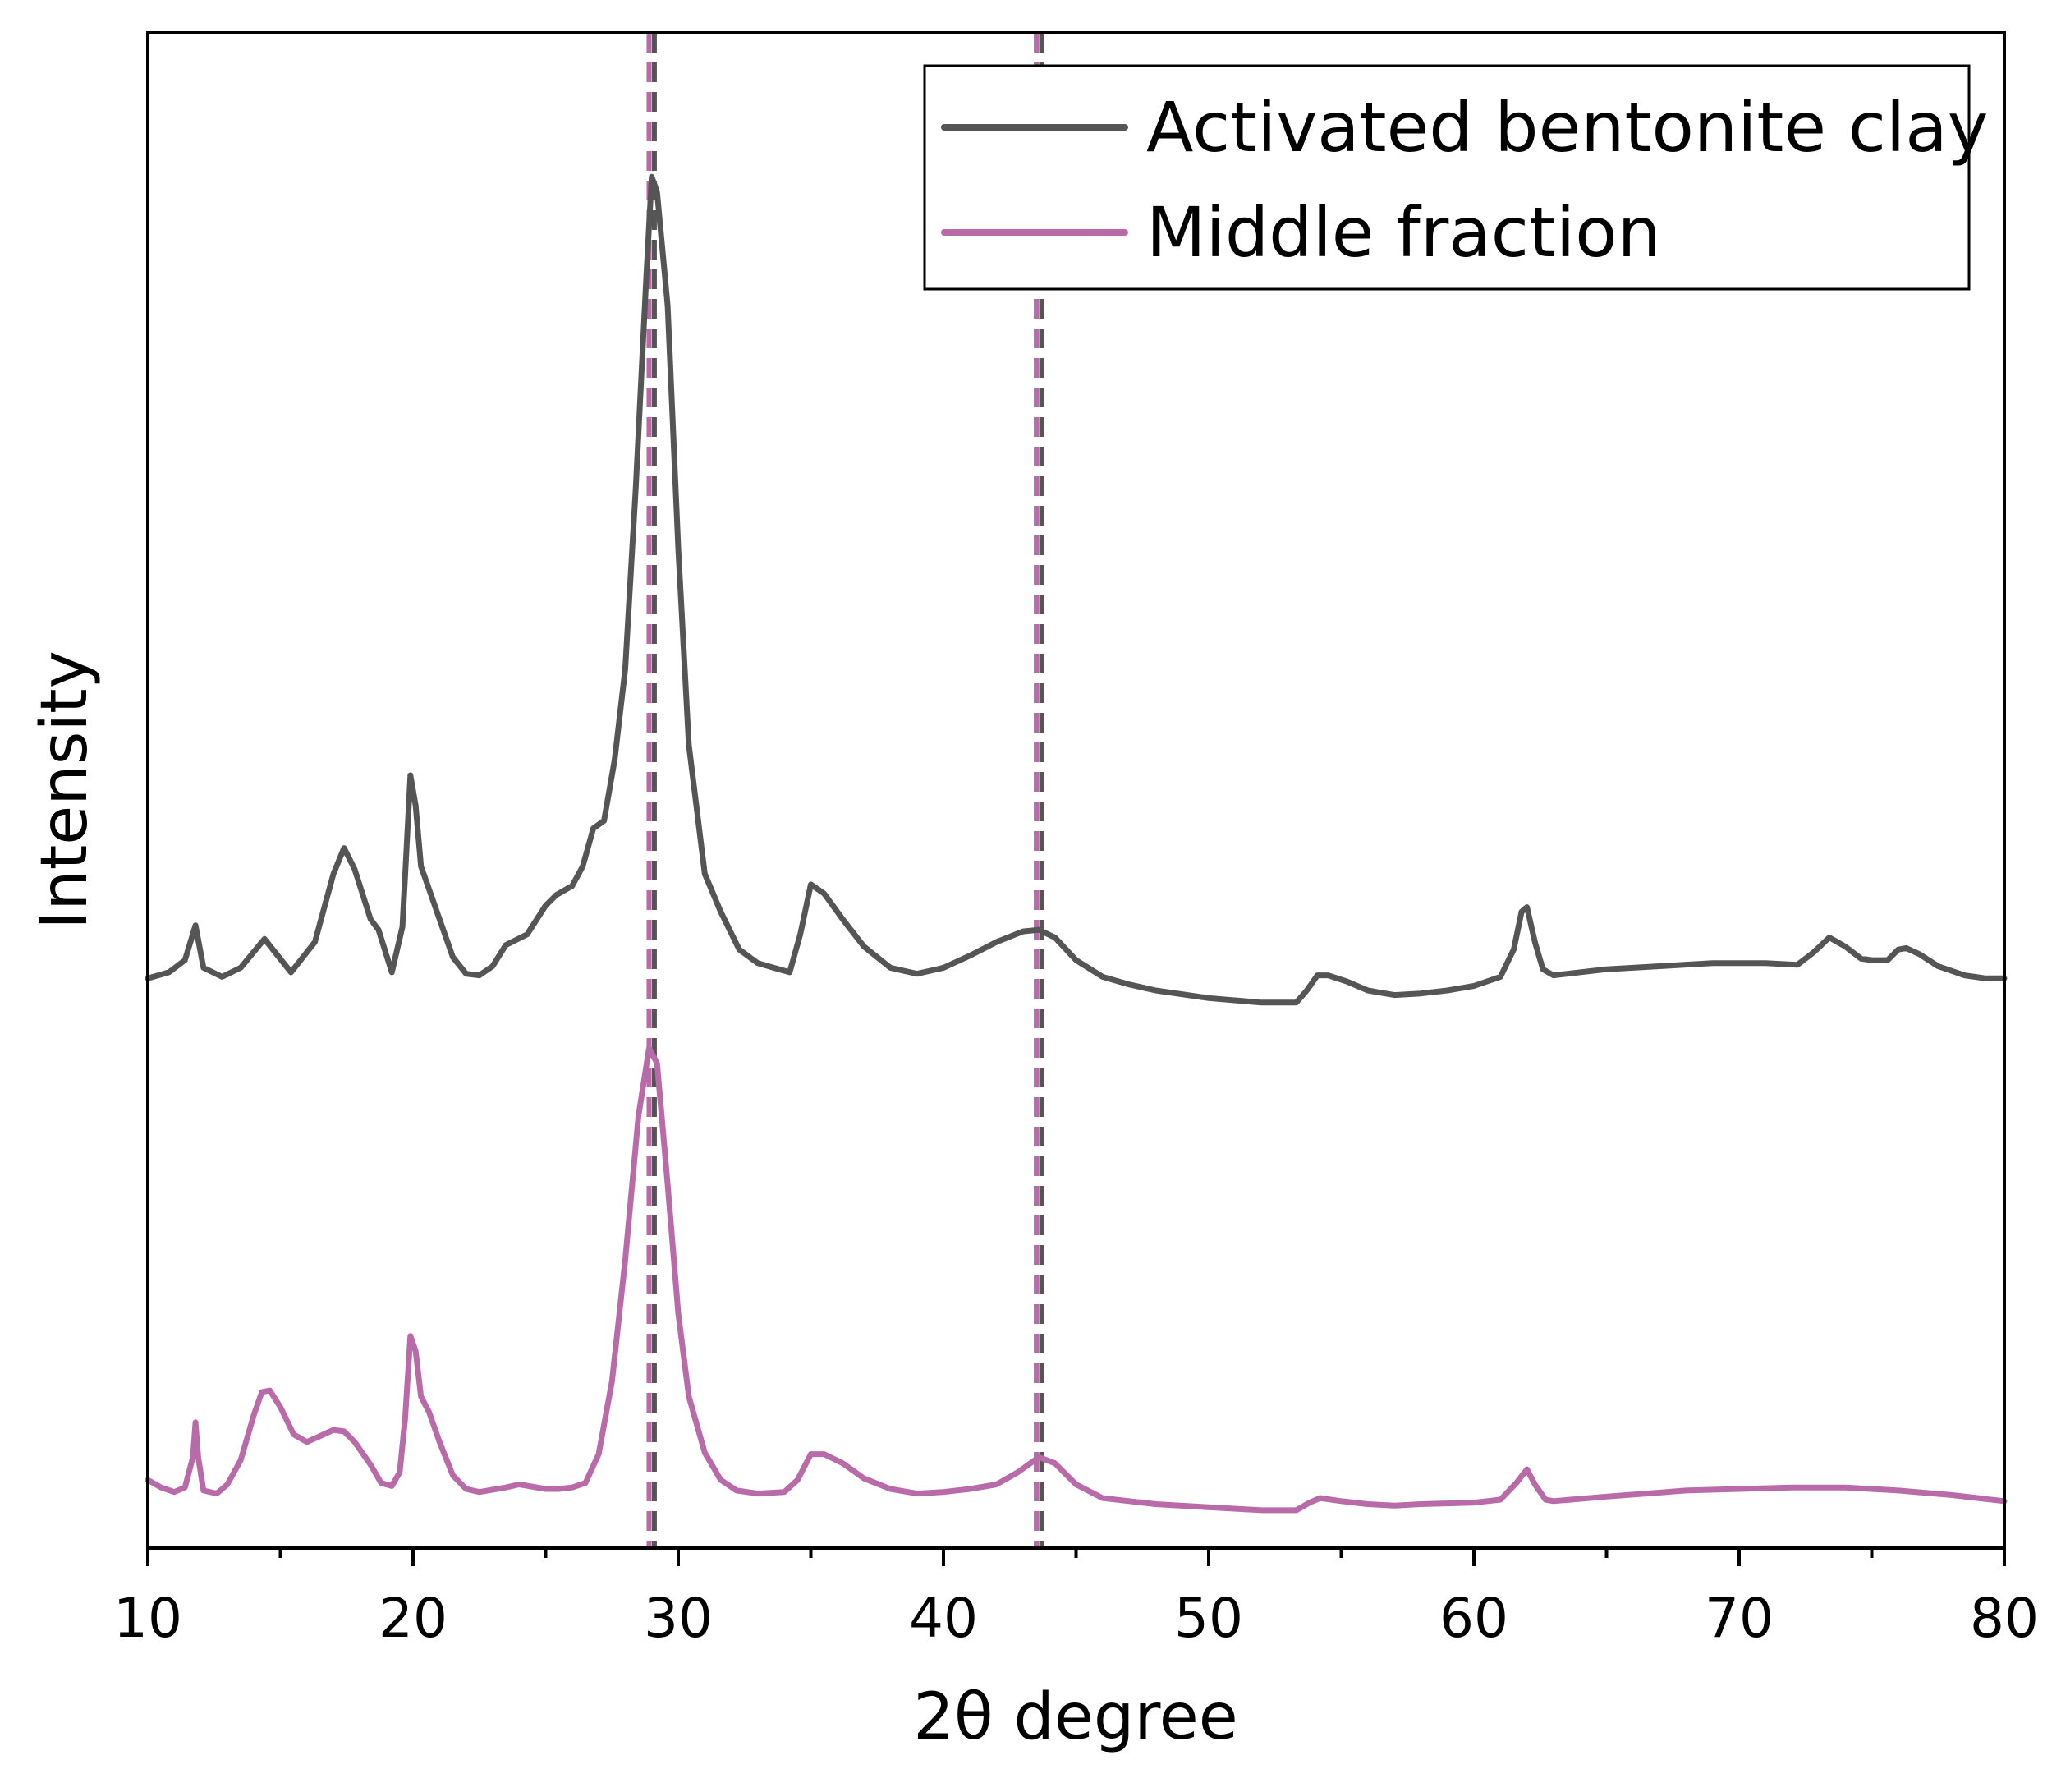 The height and width of the screenshot is (1792, 2061). What do you see at coordinates (1075, 1717) in the screenshot?
I see `x-axis-title: 2θ degree` at bounding box center [1075, 1717].